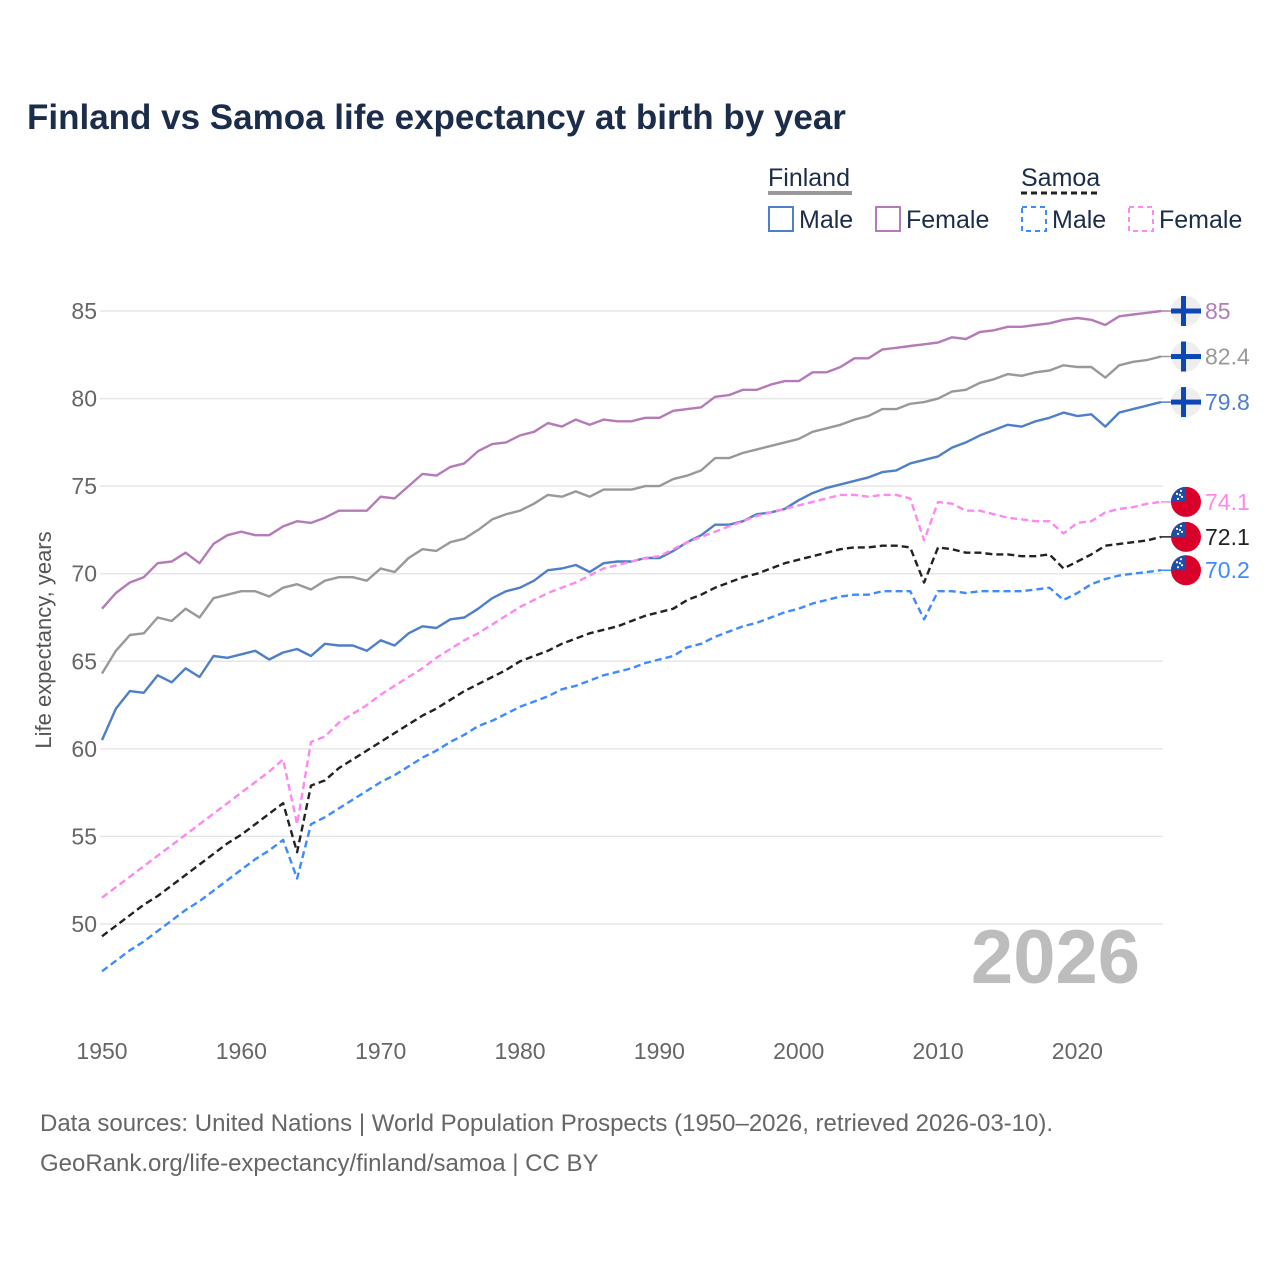  What do you see at coordinates (84, 836) in the screenshot?
I see `y-tick-55: 55` at bounding box center [84, 836].